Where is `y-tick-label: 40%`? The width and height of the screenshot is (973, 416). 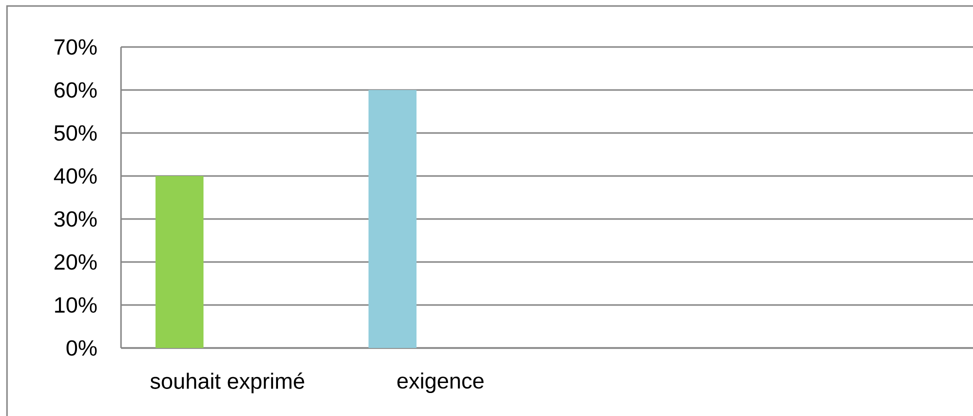
y-tick-label: 40% is located at coordinates (75, 176).